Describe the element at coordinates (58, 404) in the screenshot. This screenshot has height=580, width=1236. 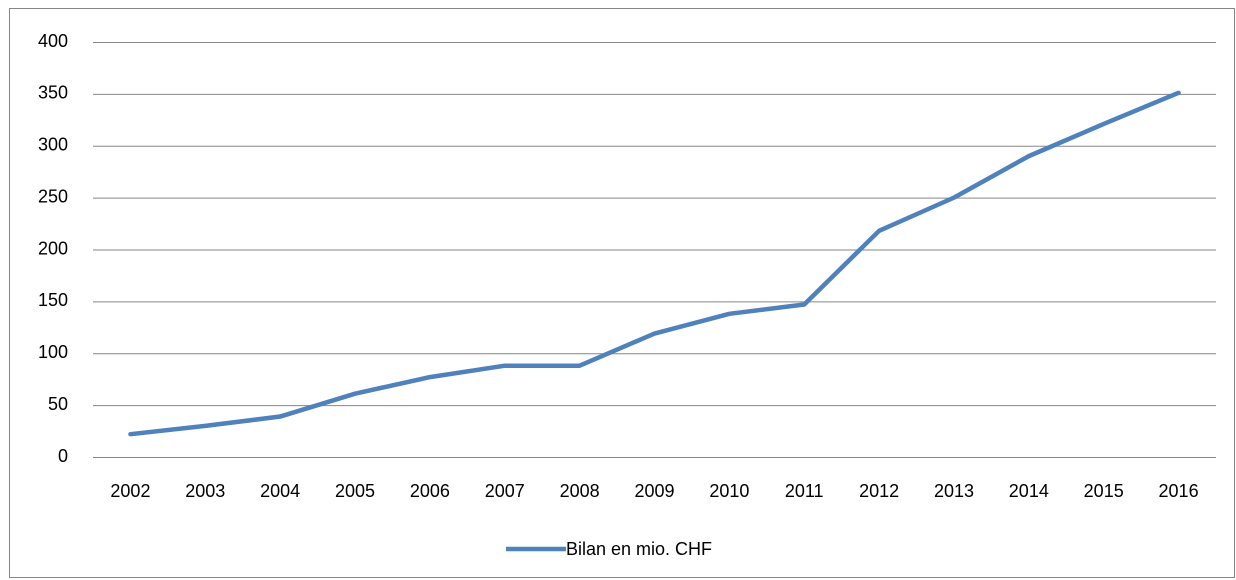
I see `y-tick-label: 50` at that location.